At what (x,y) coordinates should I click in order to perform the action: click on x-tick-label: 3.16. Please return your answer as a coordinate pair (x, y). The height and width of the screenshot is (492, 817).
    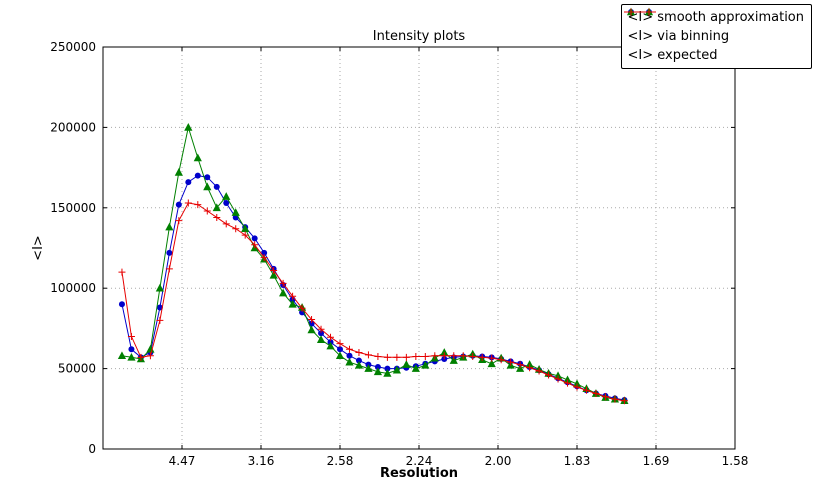
    Looking at the image, I should click on (261, 461).